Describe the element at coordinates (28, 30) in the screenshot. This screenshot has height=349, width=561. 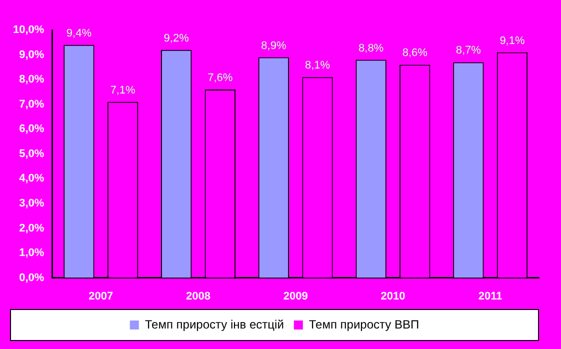
I see `y-tick-label: 10,0%` at that location.